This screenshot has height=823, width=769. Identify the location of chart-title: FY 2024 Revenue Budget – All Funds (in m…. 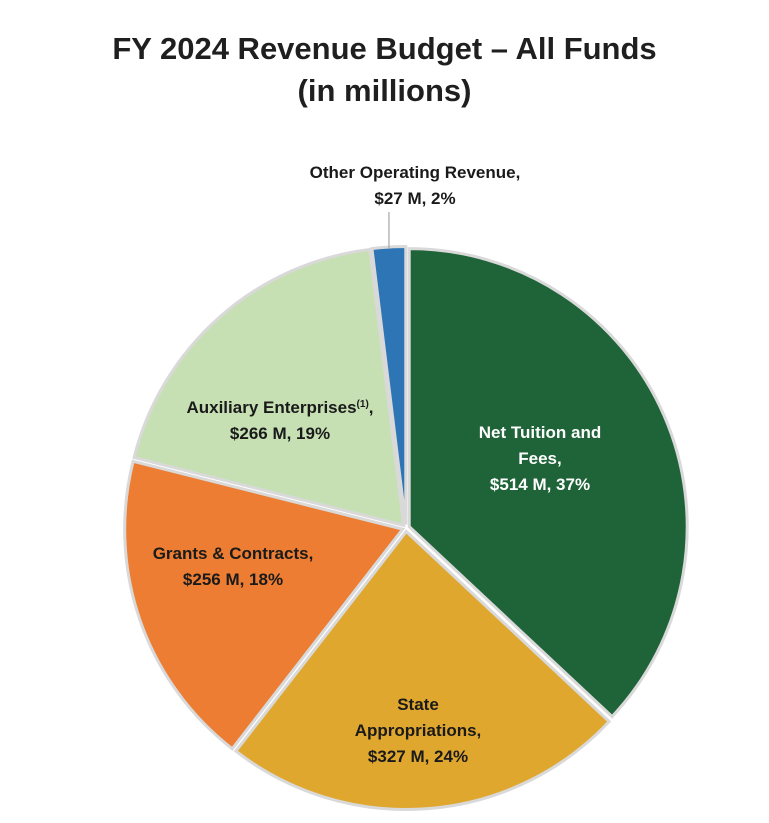
(384, 70).